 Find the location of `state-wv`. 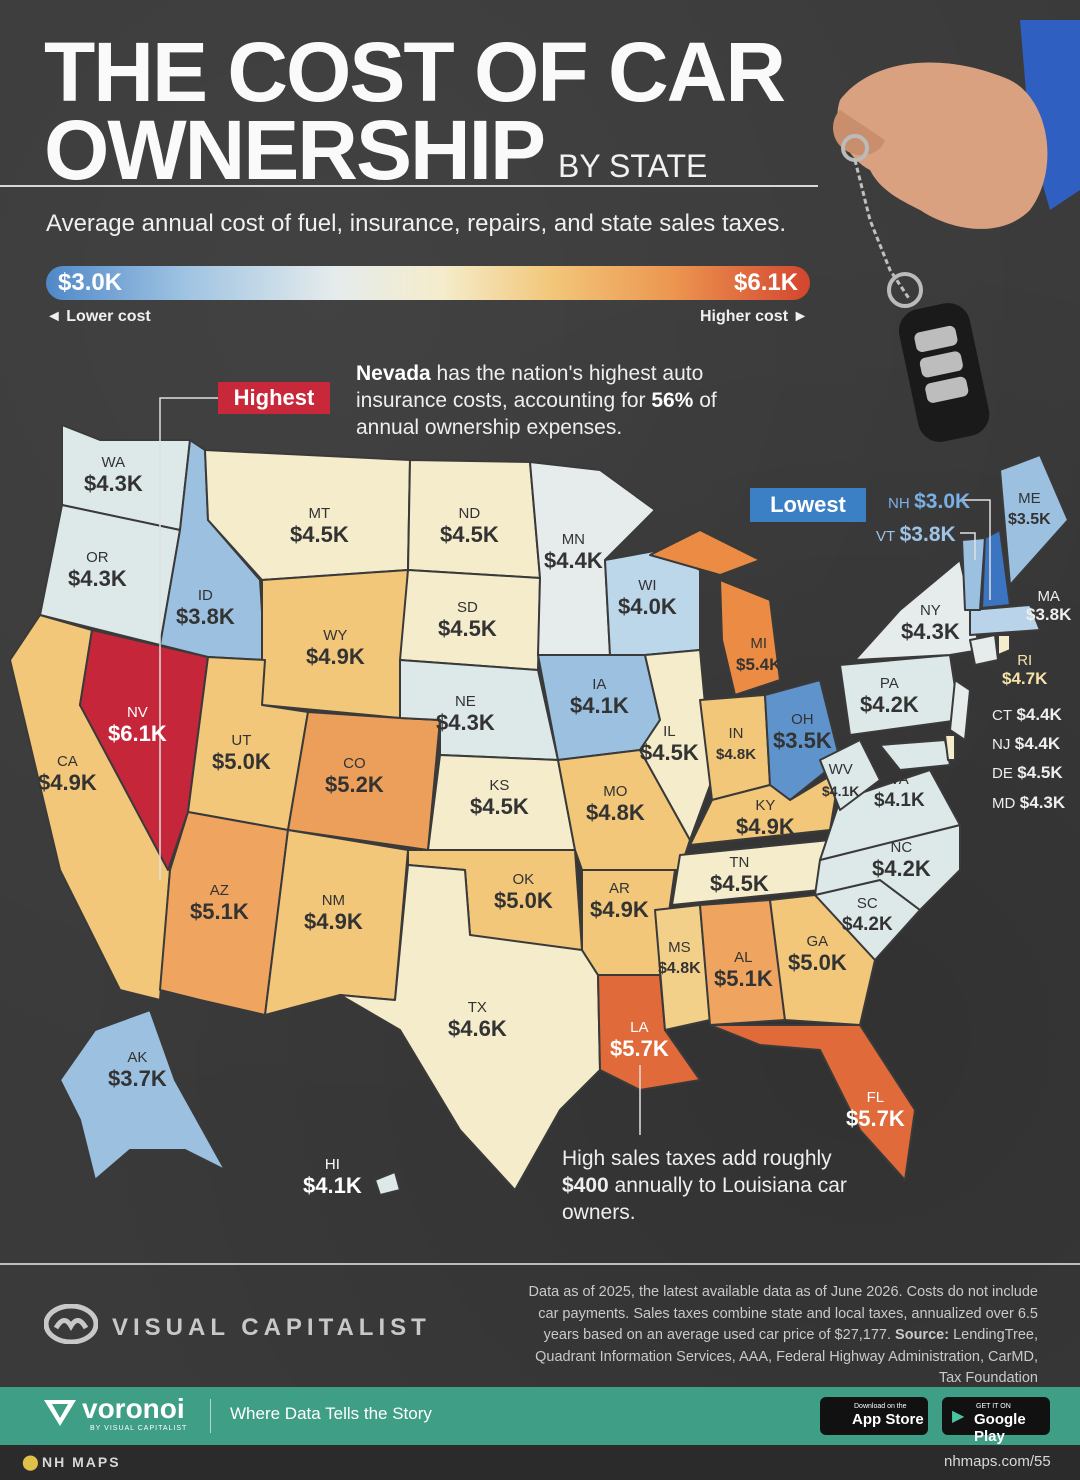

state-wv is located at coordinates (850, 775).